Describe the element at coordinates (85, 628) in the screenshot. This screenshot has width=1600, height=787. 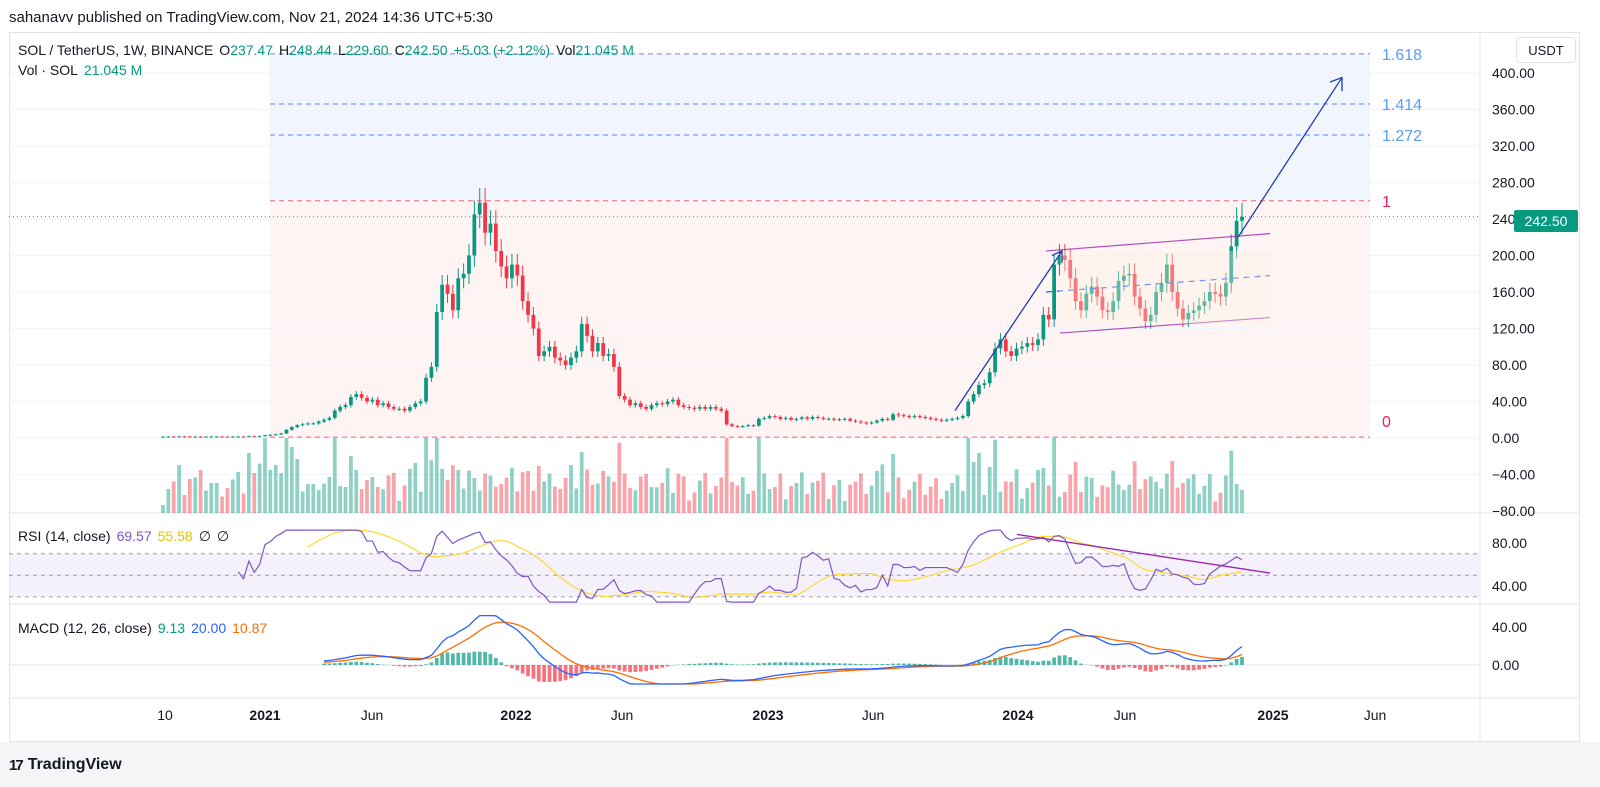
I see `macd-label: MACD (12, 26, close)` at that location.